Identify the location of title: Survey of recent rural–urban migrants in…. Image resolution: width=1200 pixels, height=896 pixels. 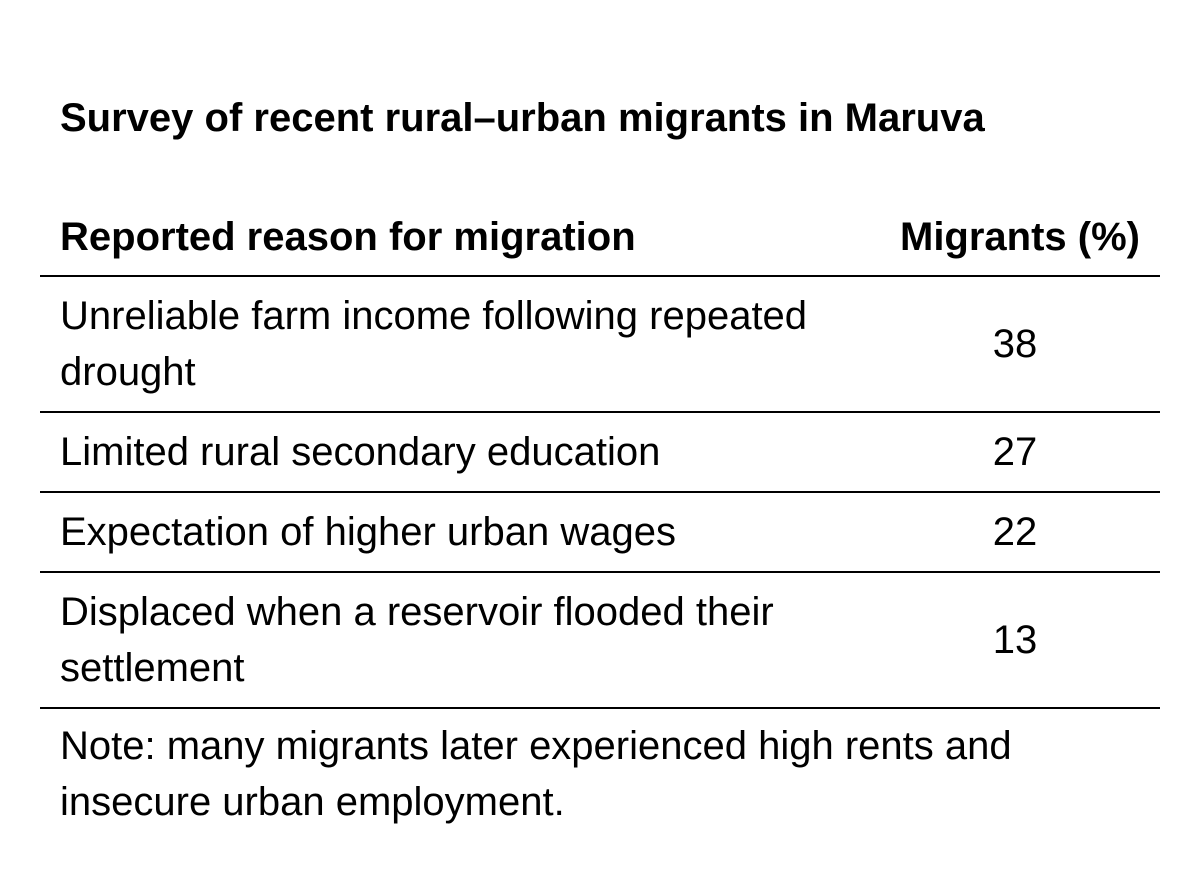
(522, 118).